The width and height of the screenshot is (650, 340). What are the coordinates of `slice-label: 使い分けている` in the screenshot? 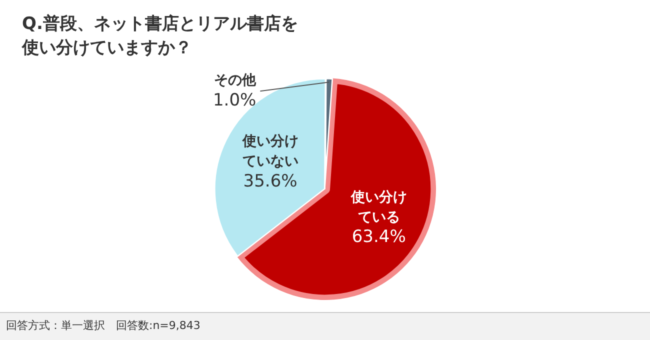 It's located at (378, 207).